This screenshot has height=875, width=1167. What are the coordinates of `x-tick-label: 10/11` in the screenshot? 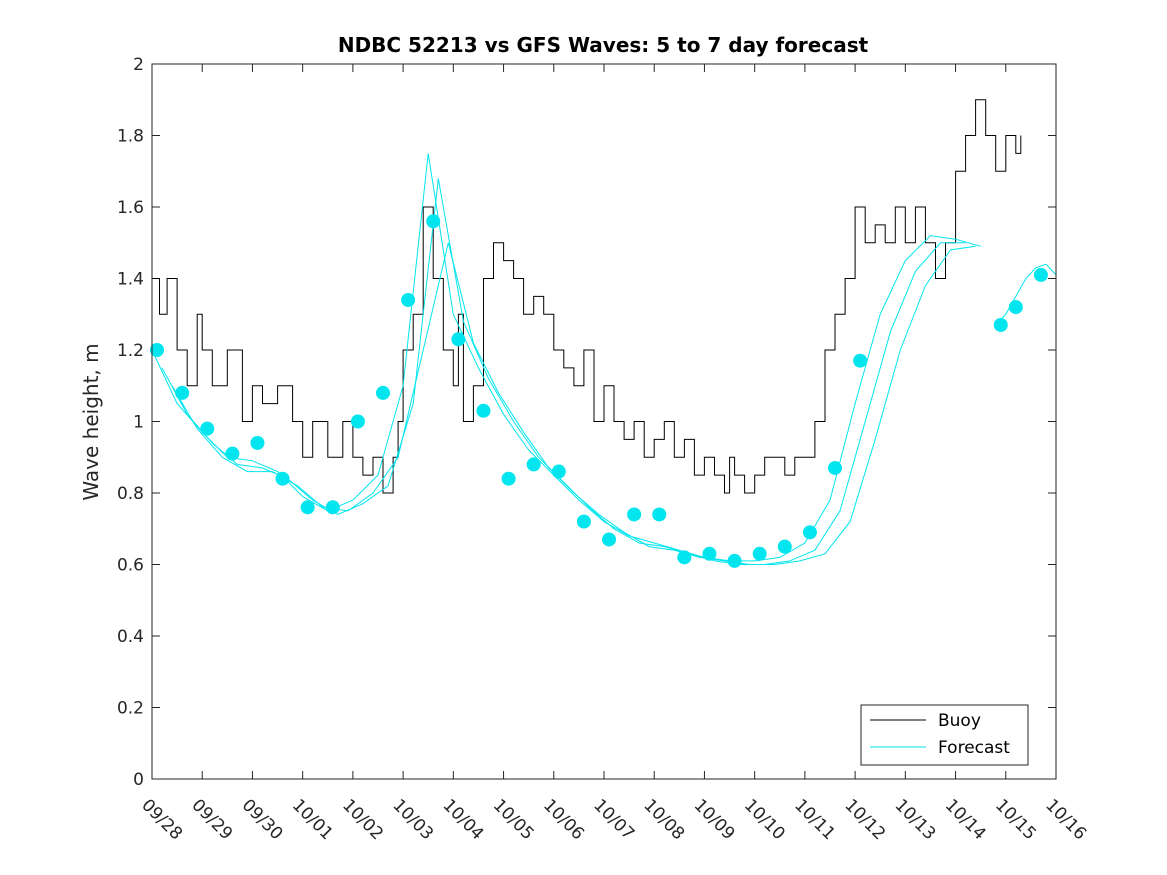 It's located at (814, 819).